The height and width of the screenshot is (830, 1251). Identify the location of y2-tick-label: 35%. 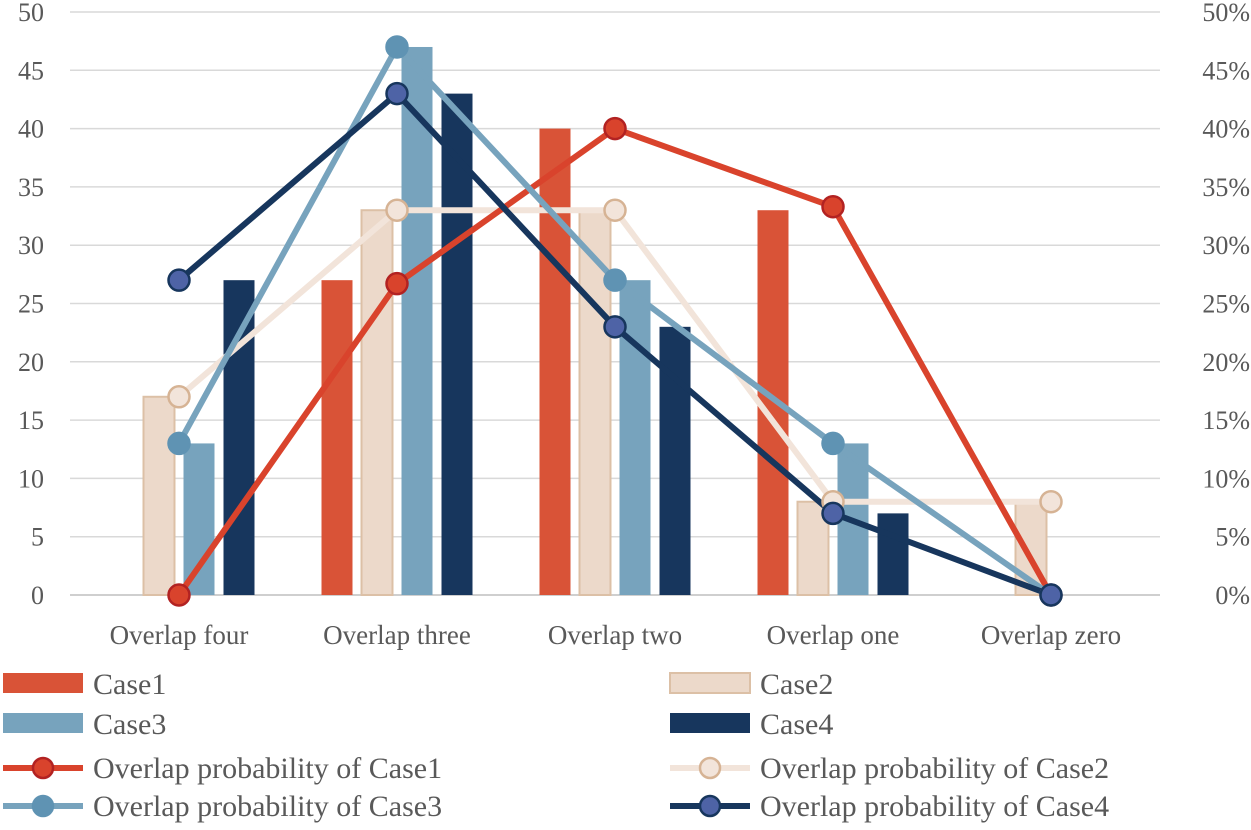
(1226, 187).